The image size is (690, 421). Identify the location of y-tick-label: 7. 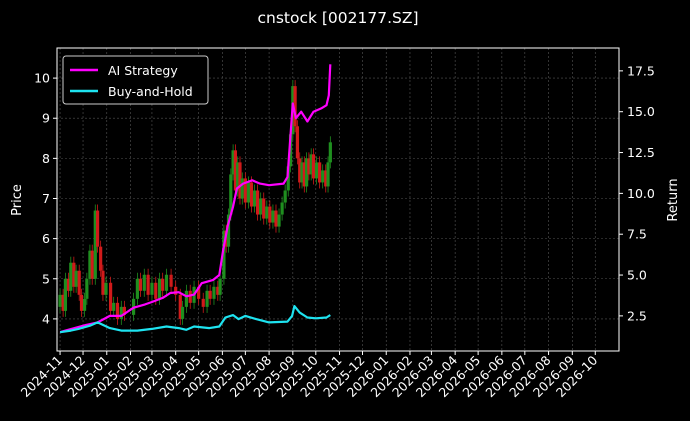
(46, 198).